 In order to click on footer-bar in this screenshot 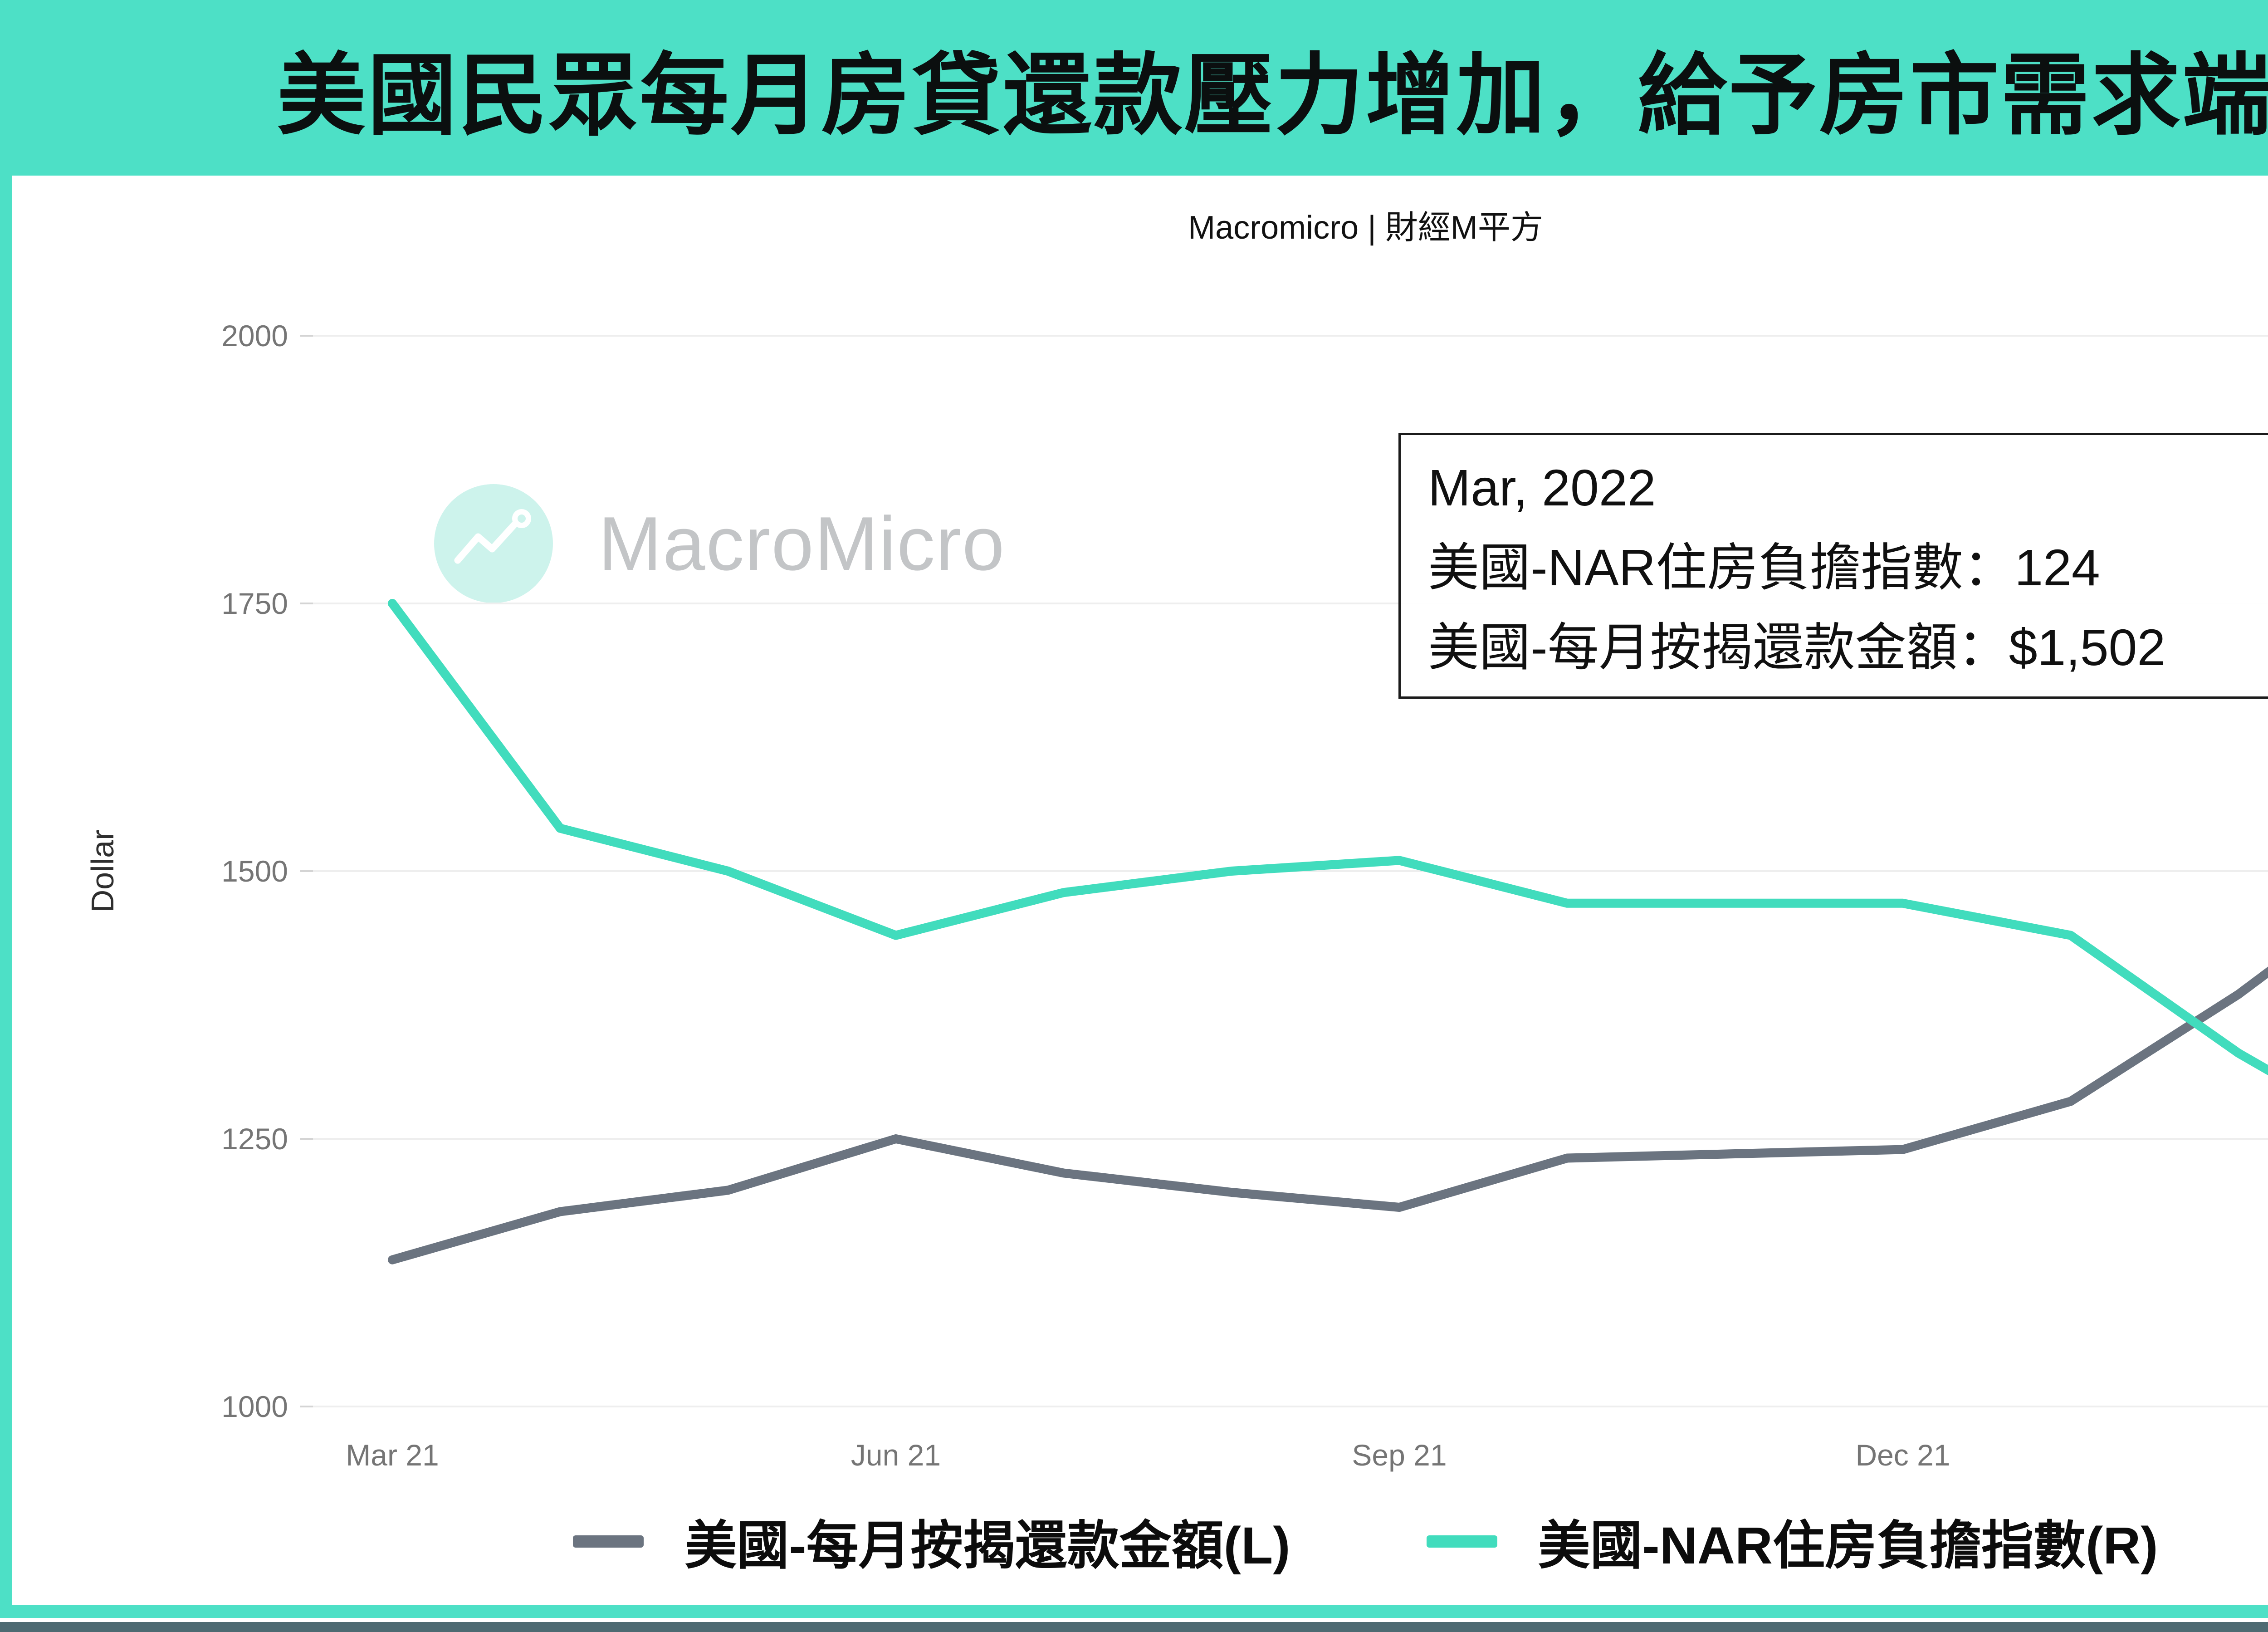, I will do `click(1134, 1627)`.